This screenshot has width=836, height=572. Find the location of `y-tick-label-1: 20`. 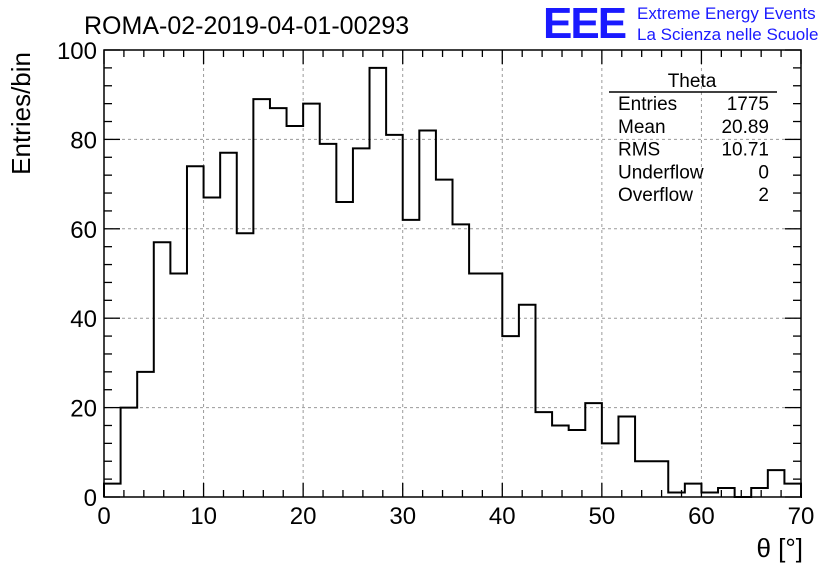

y-tick-label-1: 20 is located at coordinates (83, 409).